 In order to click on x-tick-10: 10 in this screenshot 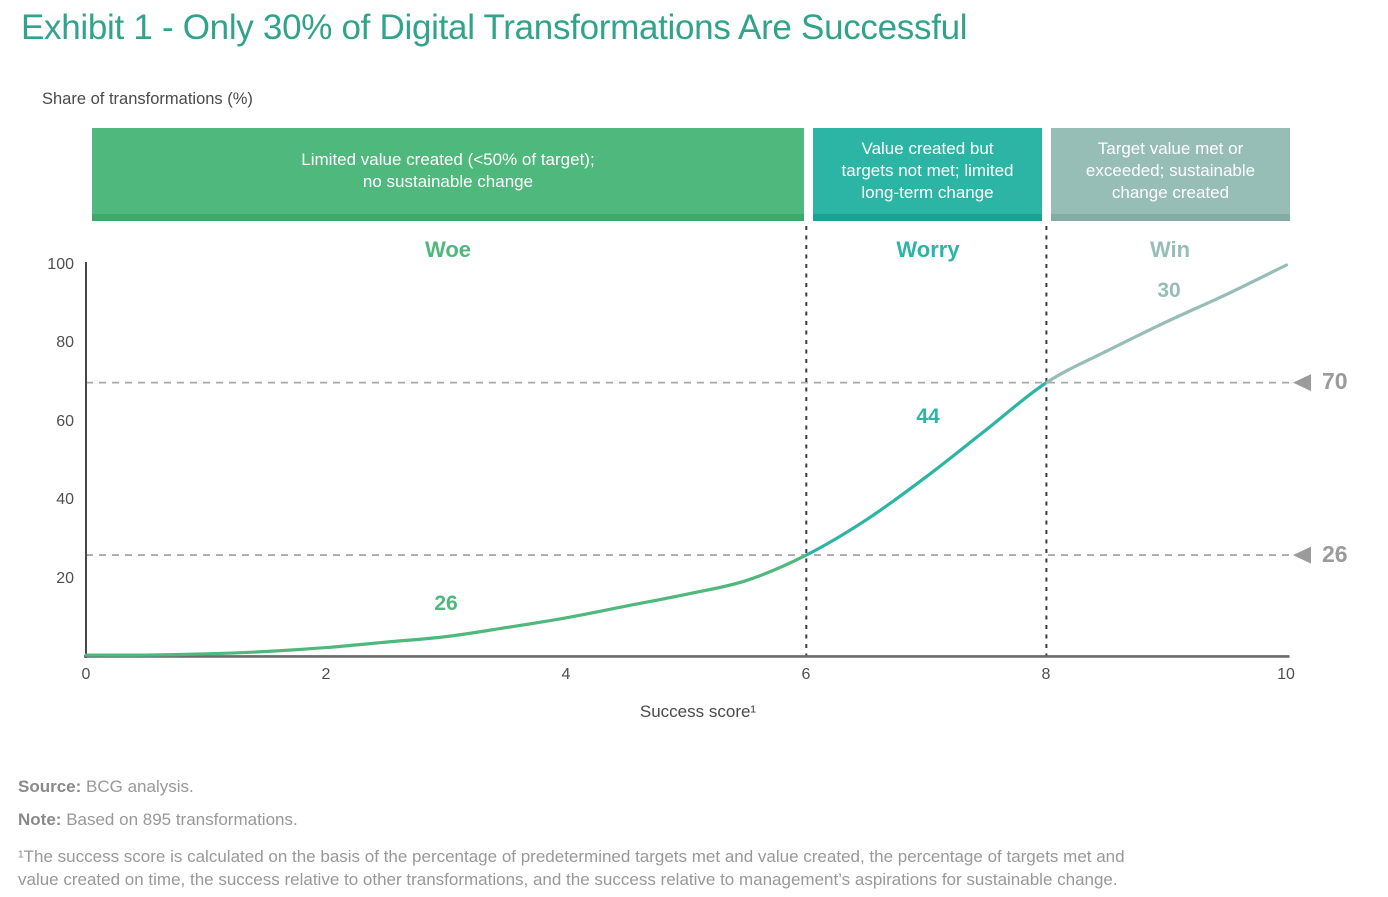, I will do `click(1286, 674)`.